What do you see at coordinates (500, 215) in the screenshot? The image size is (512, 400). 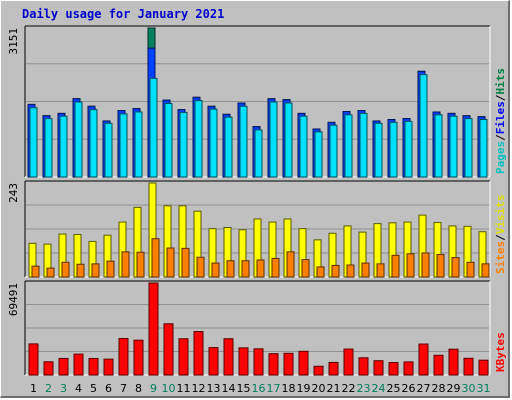 I see `legend-visits: Visits` at bounding box center [500, 215].